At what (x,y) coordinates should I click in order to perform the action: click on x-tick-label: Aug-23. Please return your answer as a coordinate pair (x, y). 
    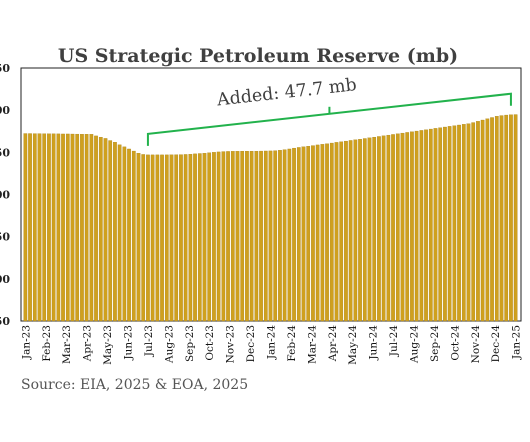
    Looking at the image, I should click on (169, 344).